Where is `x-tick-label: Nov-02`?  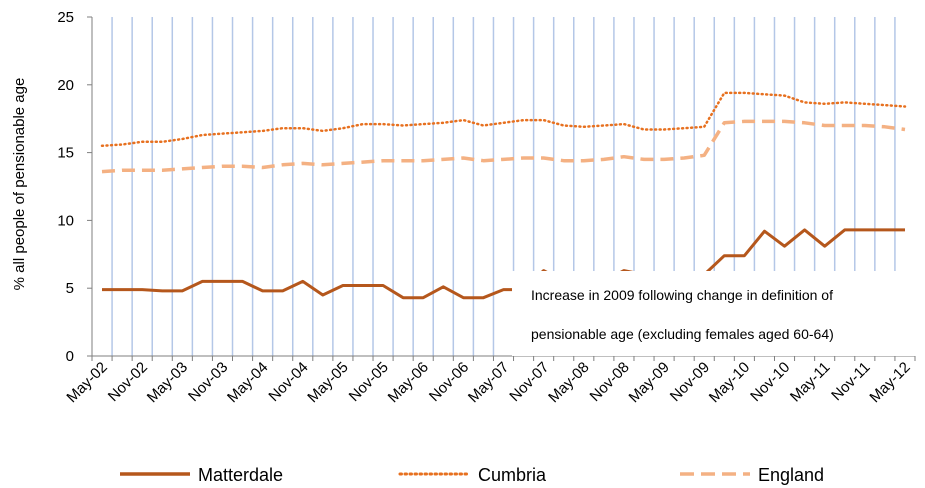
x-tick-label: Nov-02 is located at coordinates (128, 382).